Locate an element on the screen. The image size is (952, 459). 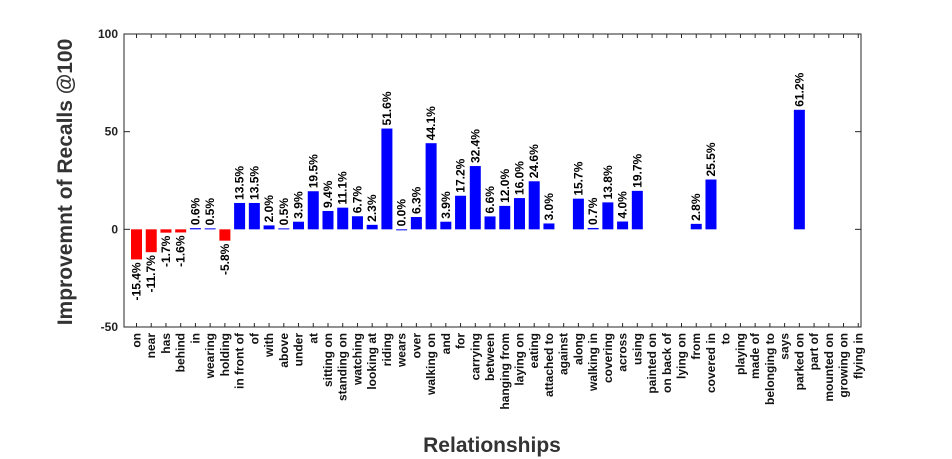
x-tick-label: walking in is located at coordinates (593, 362).